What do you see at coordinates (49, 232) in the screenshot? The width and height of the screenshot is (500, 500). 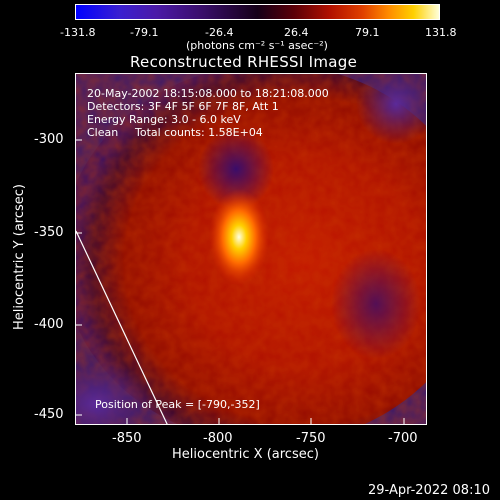 I see `y-tick: -350` at bounding box center [49, 232].